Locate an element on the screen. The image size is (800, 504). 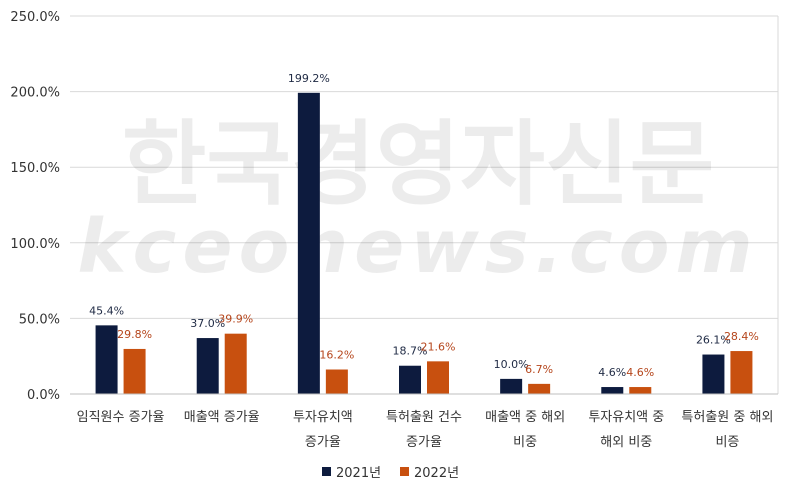
data-label: 37.0% is located at coordinates (207, 323).